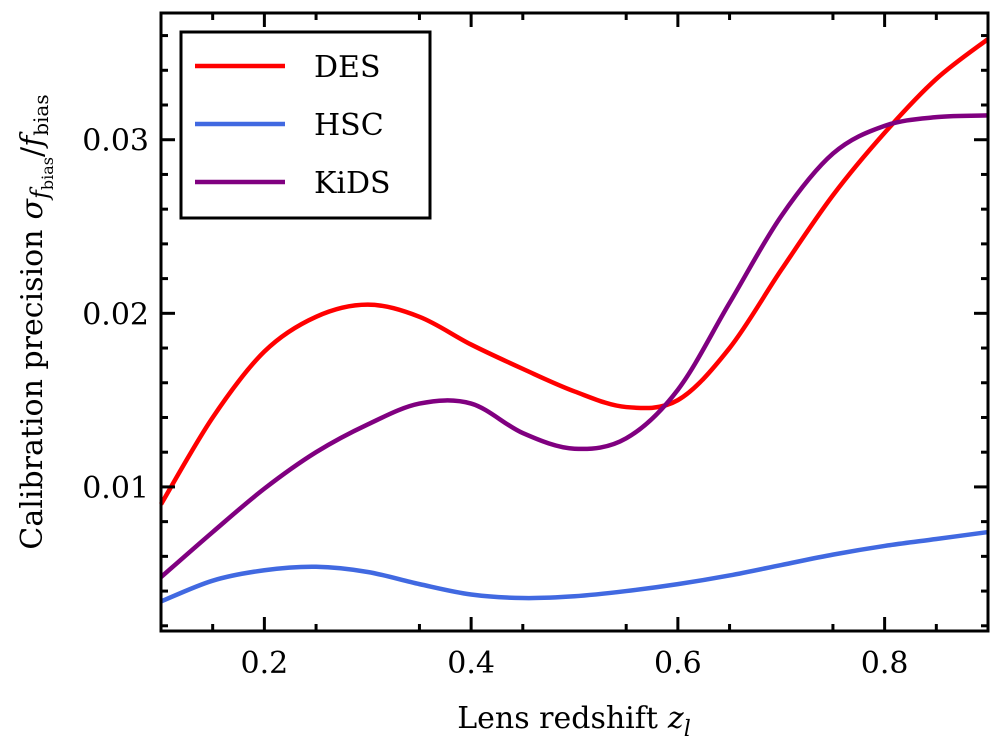  Describe the element at coordinates (347, 67) in the screenshot. I see `legend-label-des: DES` at that location.